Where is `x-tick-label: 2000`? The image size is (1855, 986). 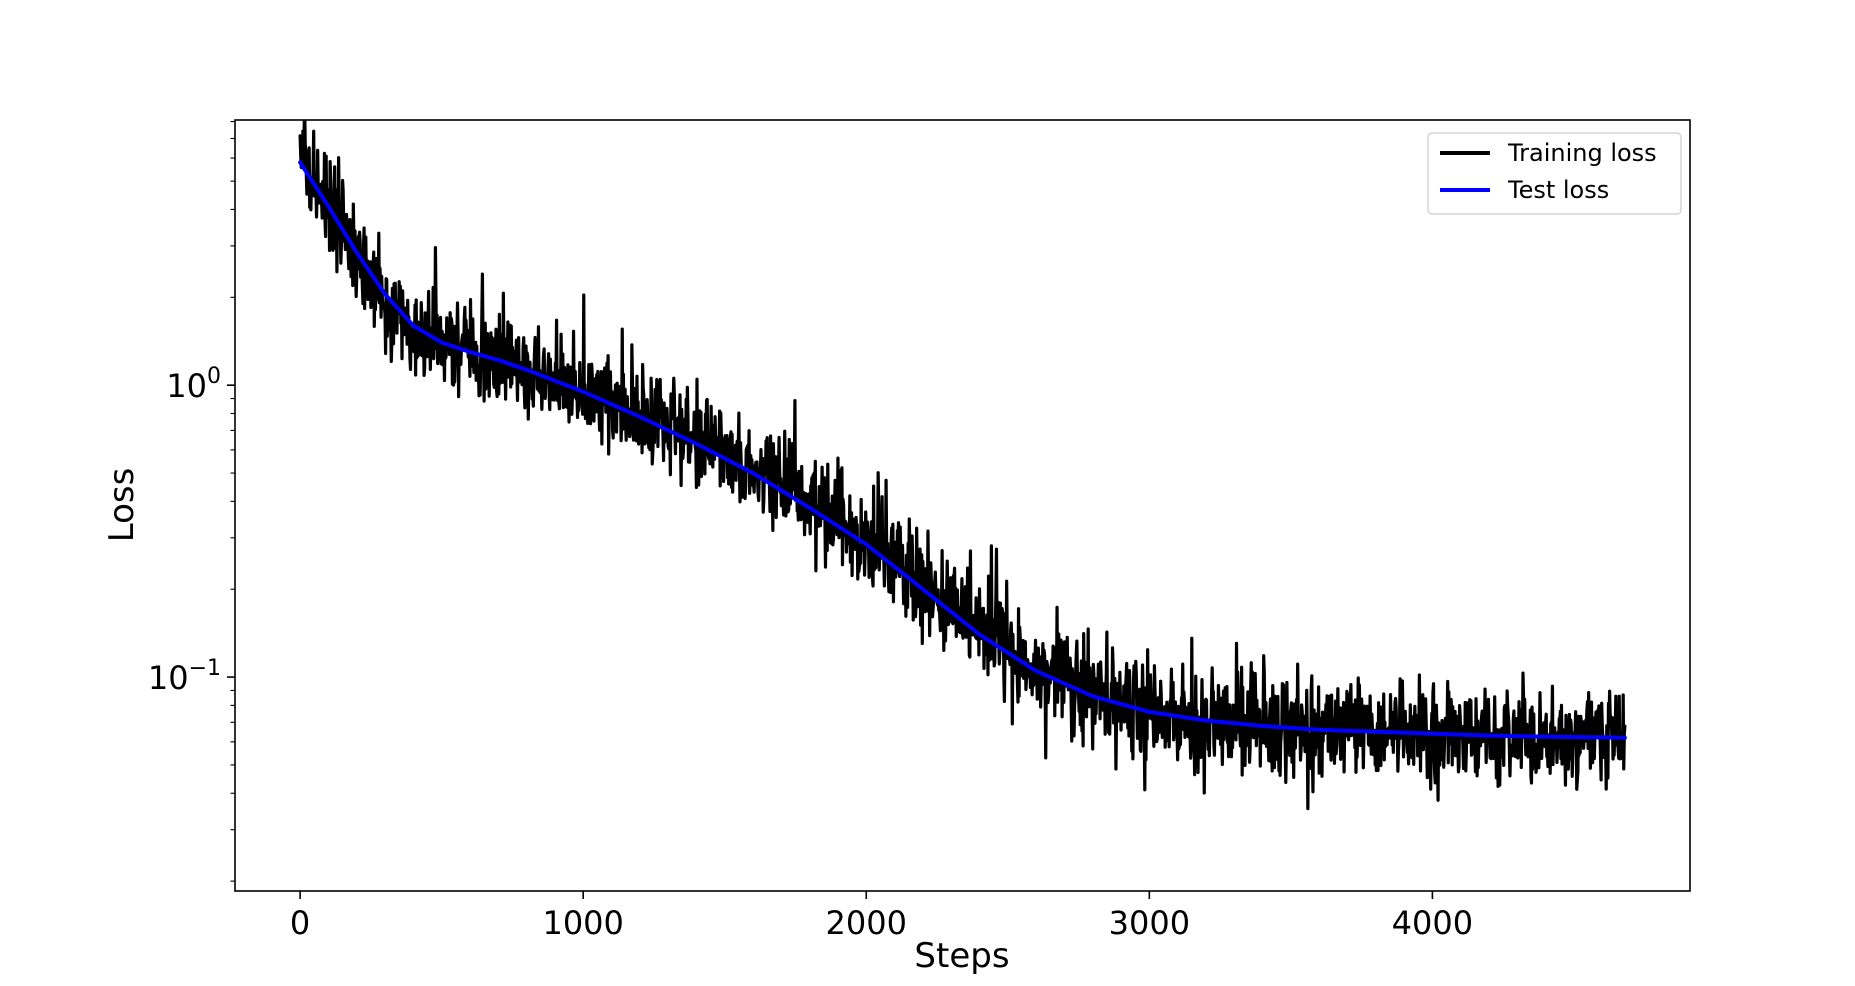
x-tick-label: 2000 is located at coordinates (866, 923).